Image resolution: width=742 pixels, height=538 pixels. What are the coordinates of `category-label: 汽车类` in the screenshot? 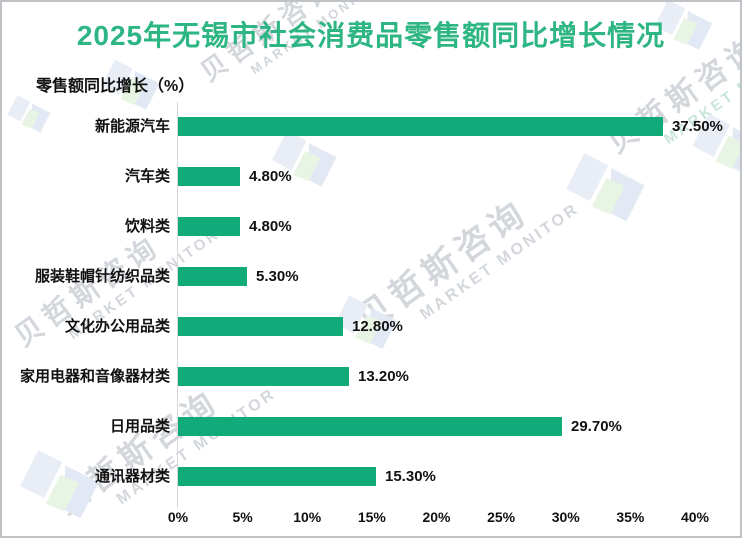 It's located at (147, 176).